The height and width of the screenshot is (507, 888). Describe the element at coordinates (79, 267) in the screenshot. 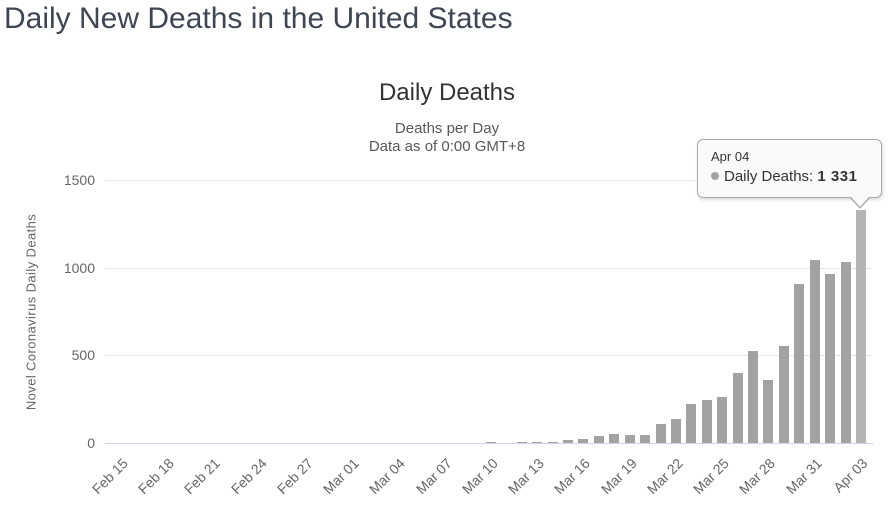

I see `y-tick-label: 1000` at that location.